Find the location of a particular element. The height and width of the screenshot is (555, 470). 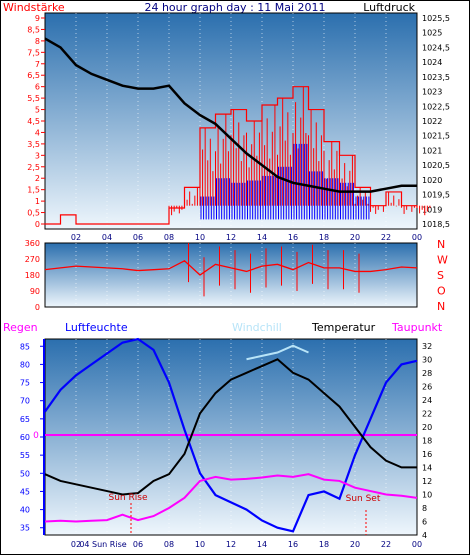

wind-direction-tick-label: 180 is located at coordinates (32, 275).